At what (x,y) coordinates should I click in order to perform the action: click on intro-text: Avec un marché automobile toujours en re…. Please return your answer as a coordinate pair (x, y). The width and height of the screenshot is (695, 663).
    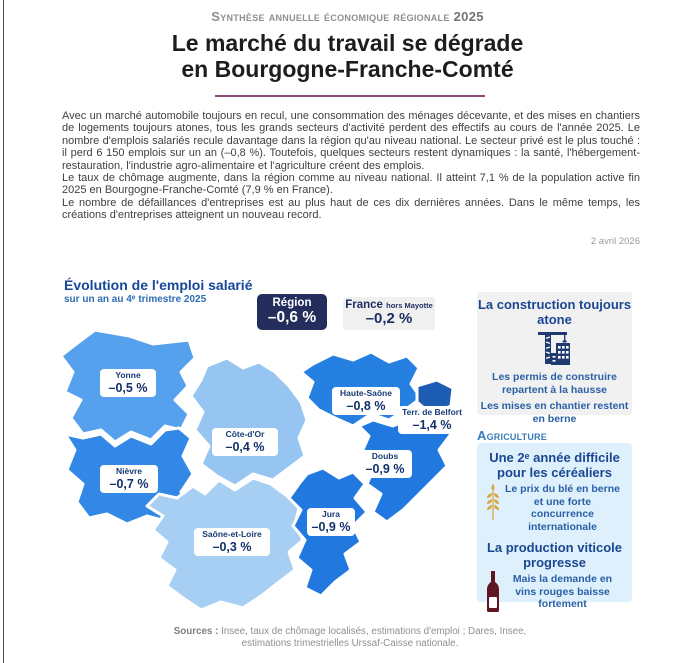
    Looking at the image, I should click on (351, 166).